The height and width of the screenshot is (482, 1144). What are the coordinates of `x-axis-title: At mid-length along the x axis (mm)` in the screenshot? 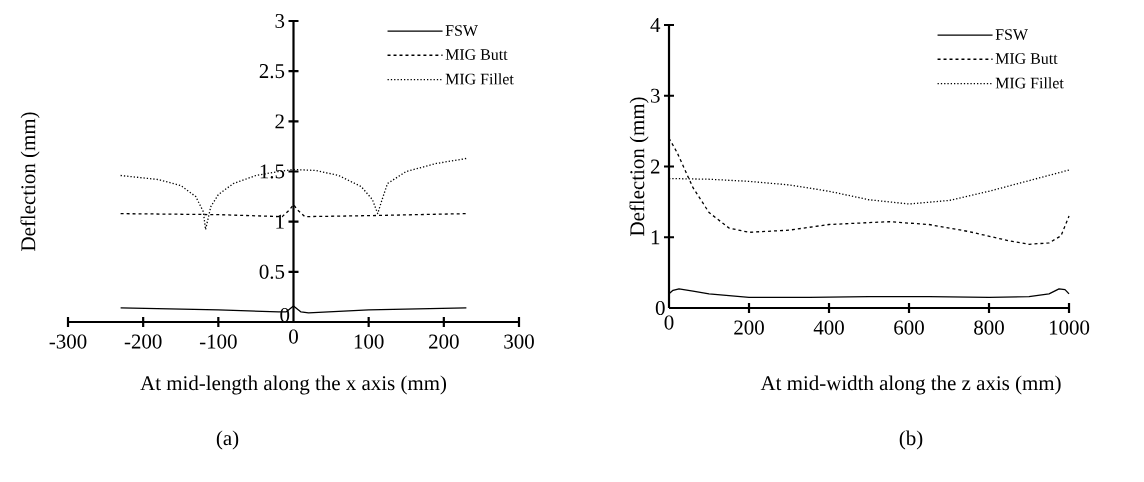 It's located at (293, 385).